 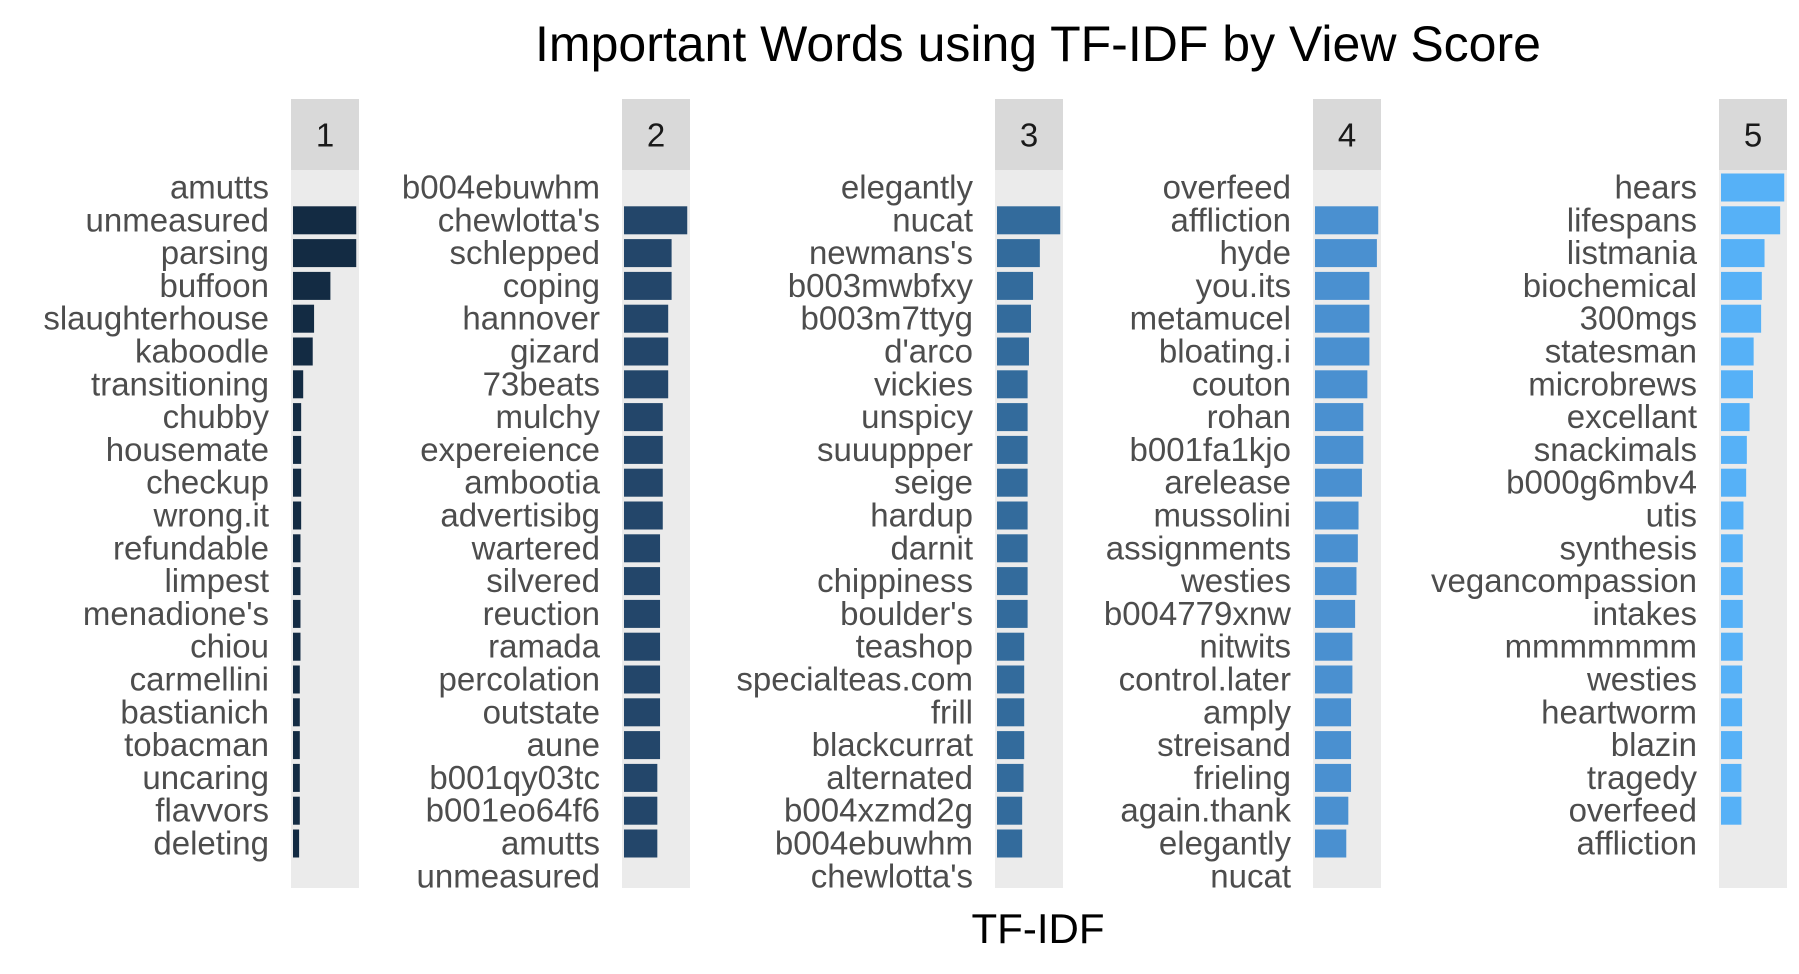 I want to click on word-label: chubby, so click(x=216, y=416).